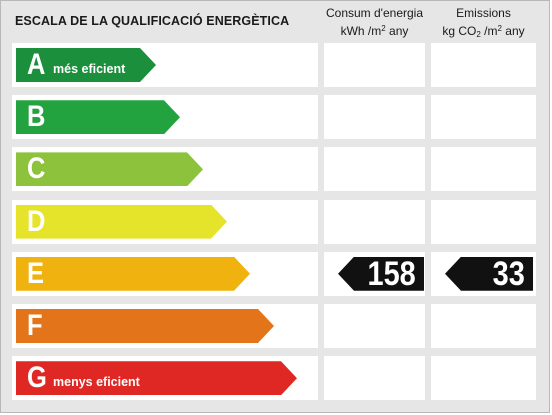 The width and height of the screenshot is (552, 415). What do you see at coordinates (374, 13) in the screenshot?
I see `consumption-header-label: Consum d'energia` at bounding box center [374, 13].